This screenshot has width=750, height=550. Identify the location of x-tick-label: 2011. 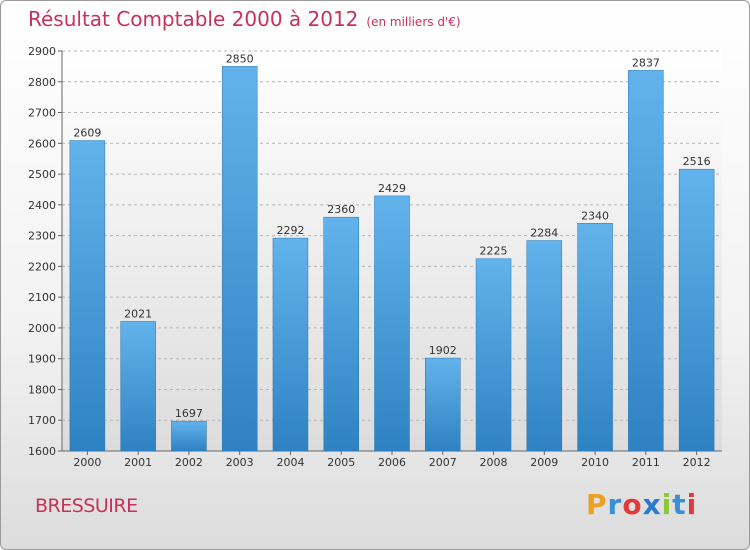
(646, 462).